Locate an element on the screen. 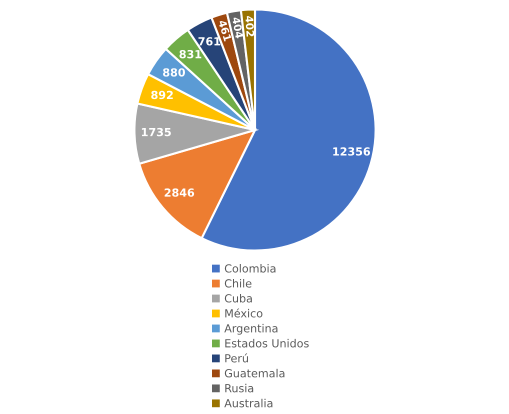 The image size is (509, 414). data-label: 404 is located at coordinates (238, 27).